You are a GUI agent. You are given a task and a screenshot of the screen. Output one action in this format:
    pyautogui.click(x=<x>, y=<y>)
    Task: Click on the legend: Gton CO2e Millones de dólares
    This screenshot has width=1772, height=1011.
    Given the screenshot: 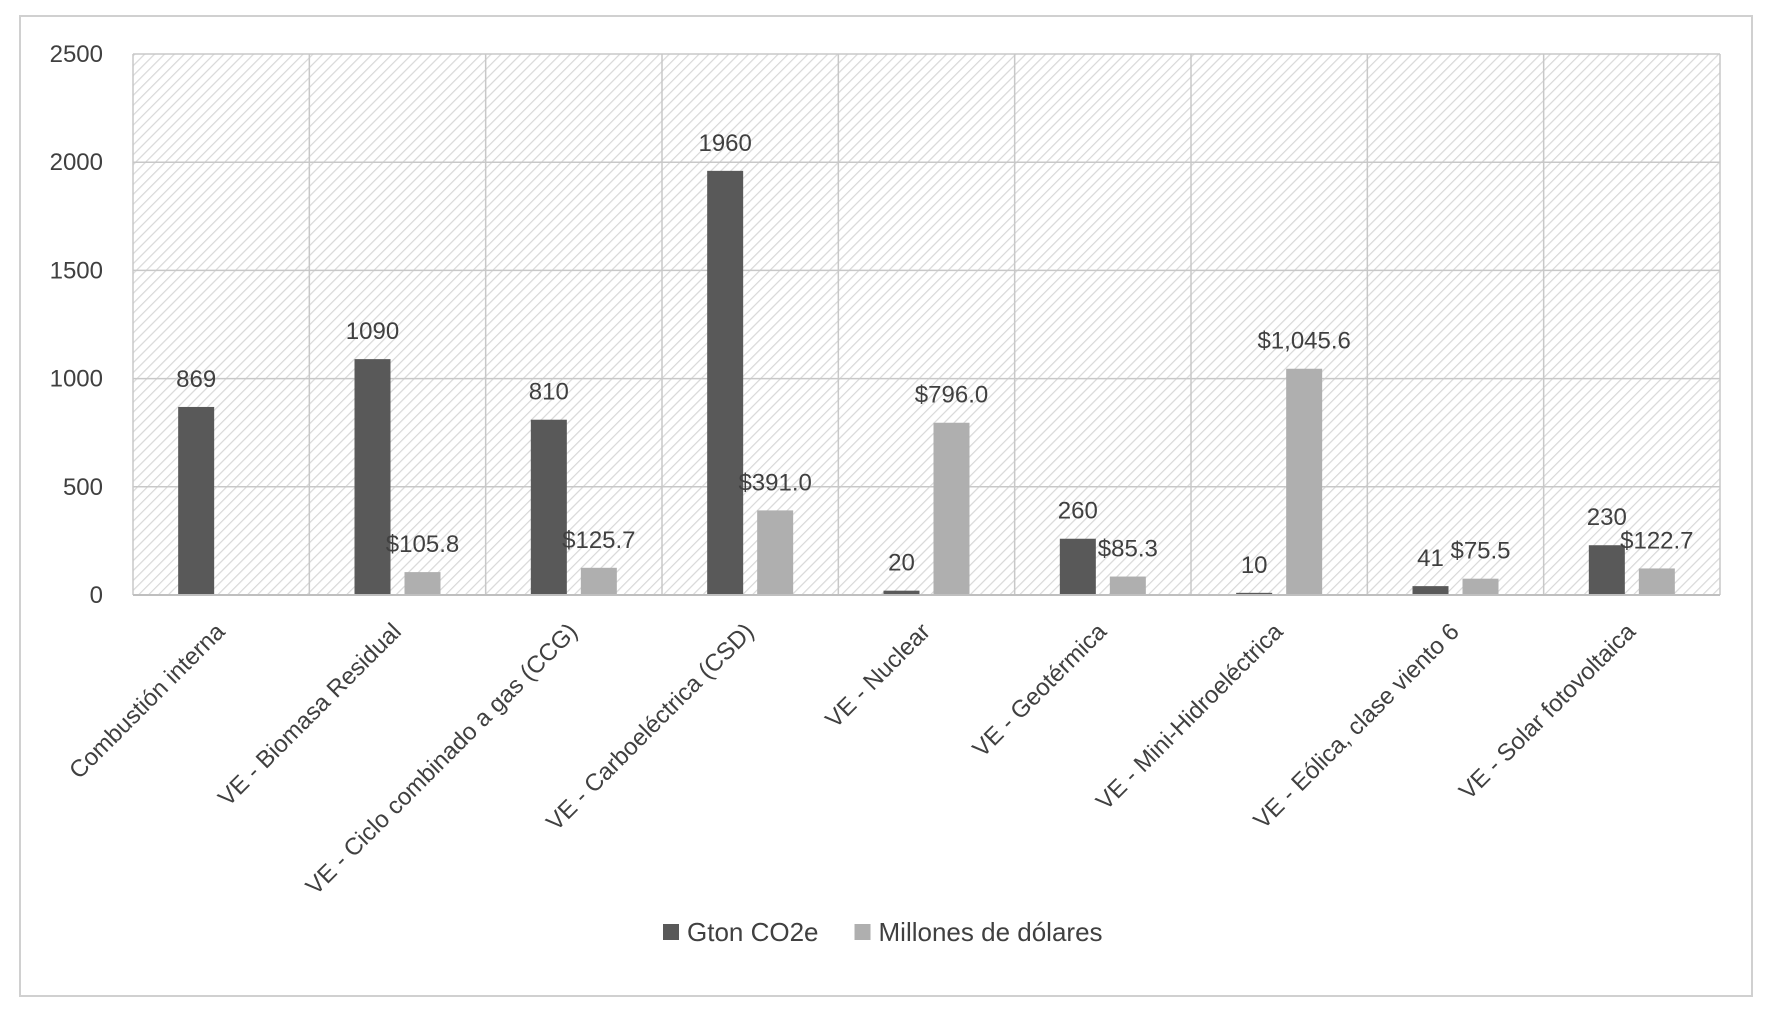 What is the action you would take?
    pyautogui.click(x=883, y=932)
    